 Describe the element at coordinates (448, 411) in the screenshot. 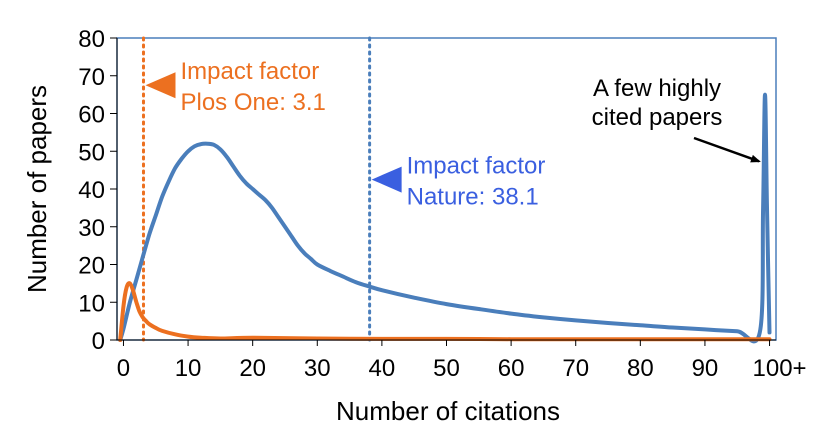

I see `x-axis-title: Number of citations` at that location.